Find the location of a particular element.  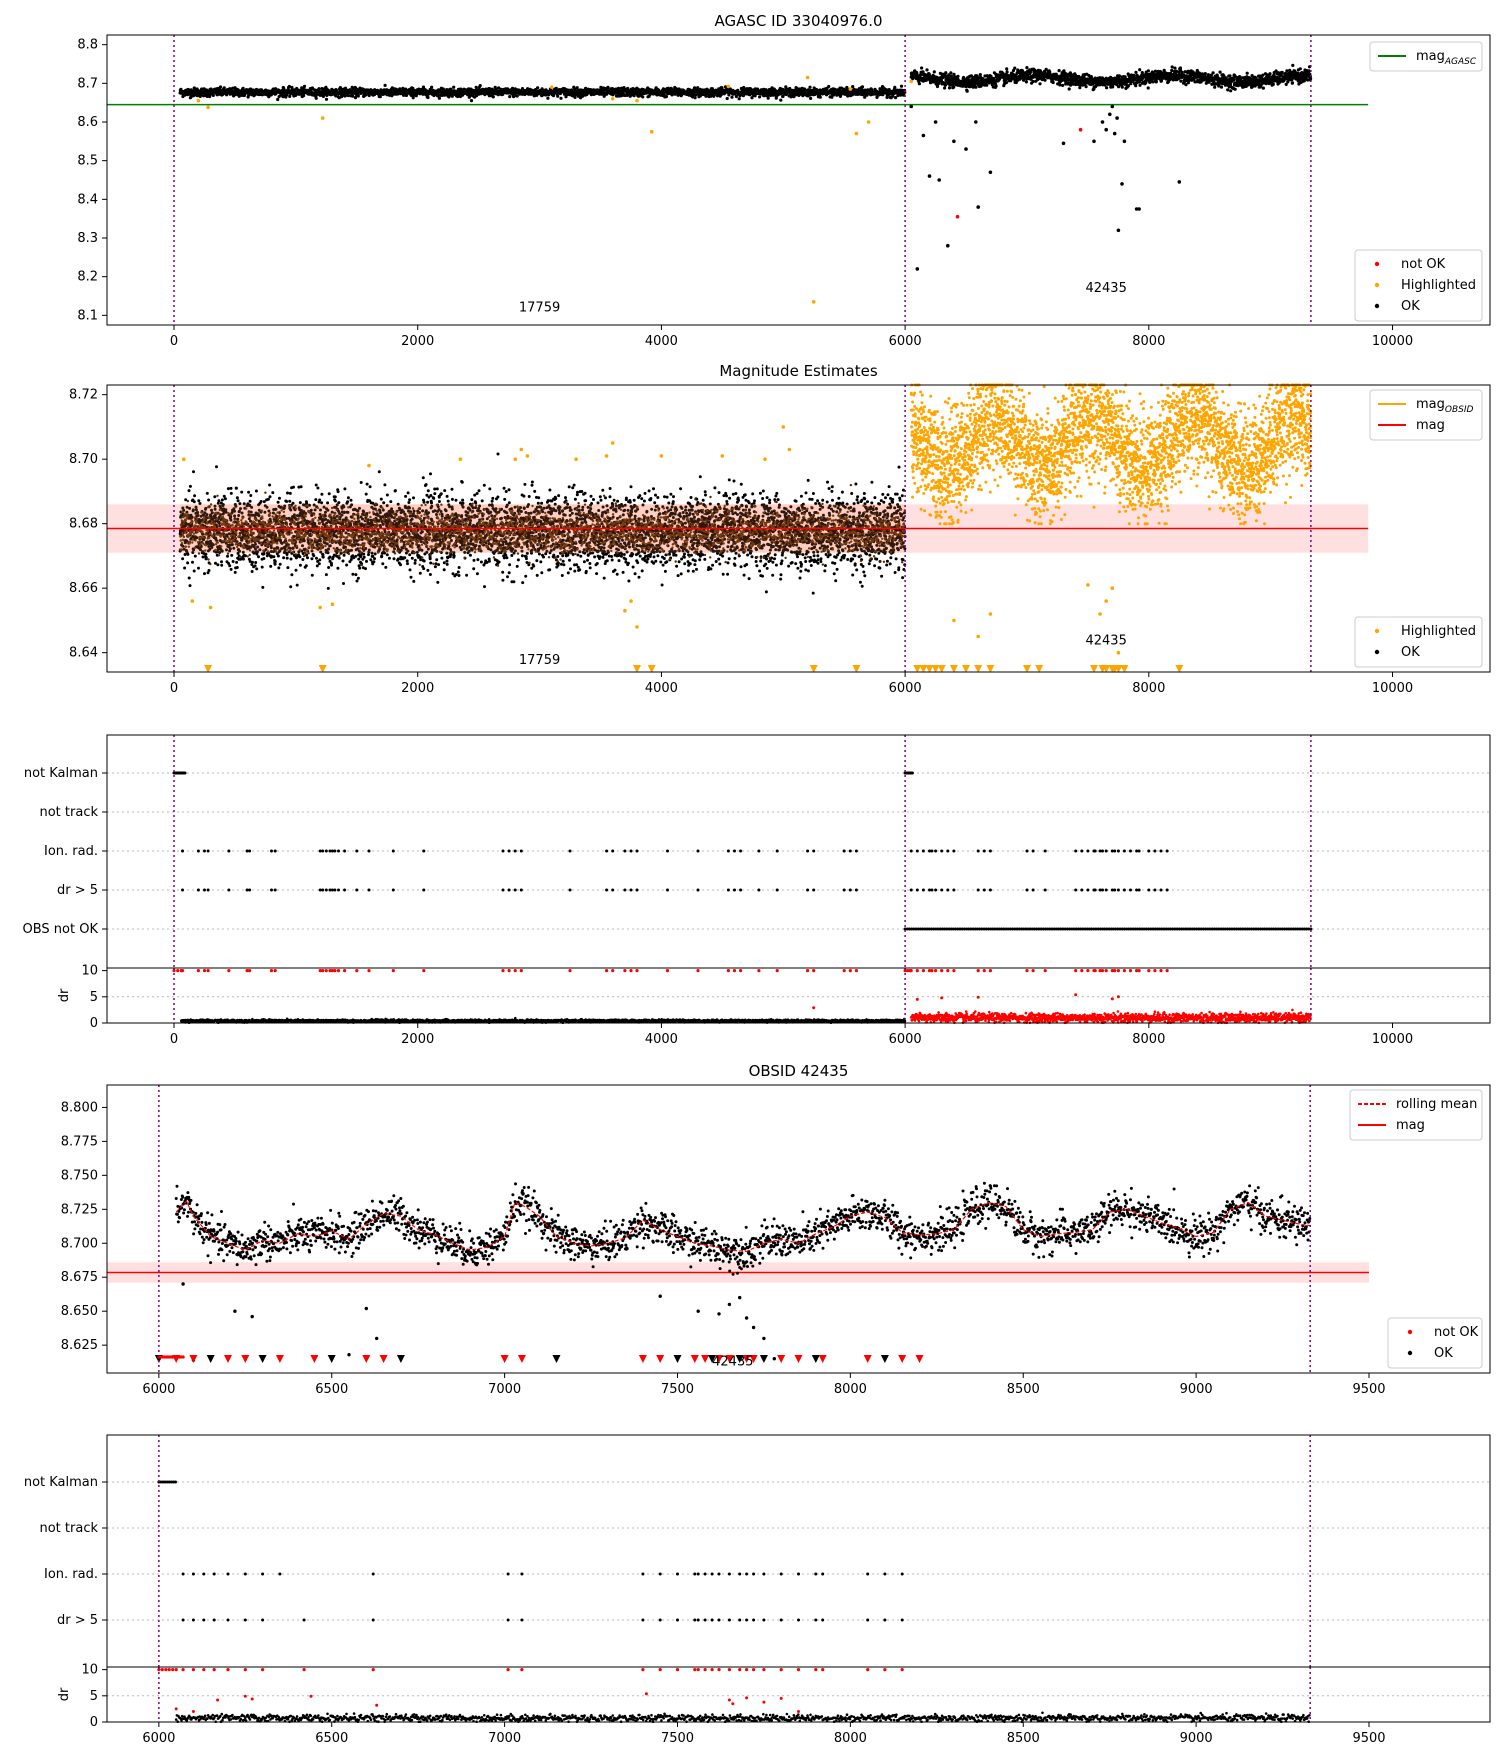

y-tick-label: 8.3 is located at coordinates (87, 238).